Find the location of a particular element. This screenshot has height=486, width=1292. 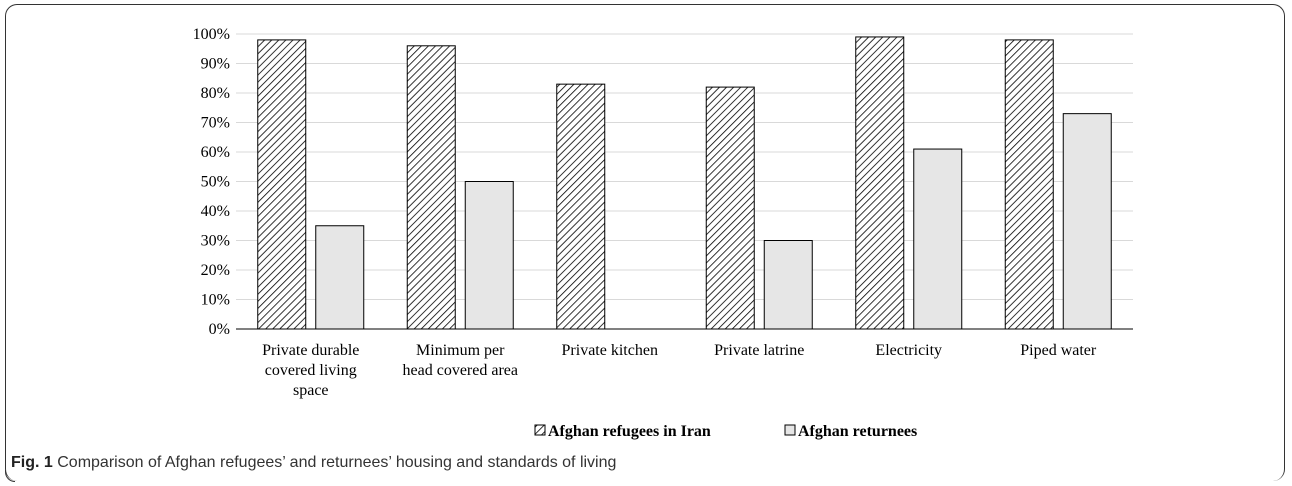

category-label: Minimum per head covered area is located at coordinates (460, 360).